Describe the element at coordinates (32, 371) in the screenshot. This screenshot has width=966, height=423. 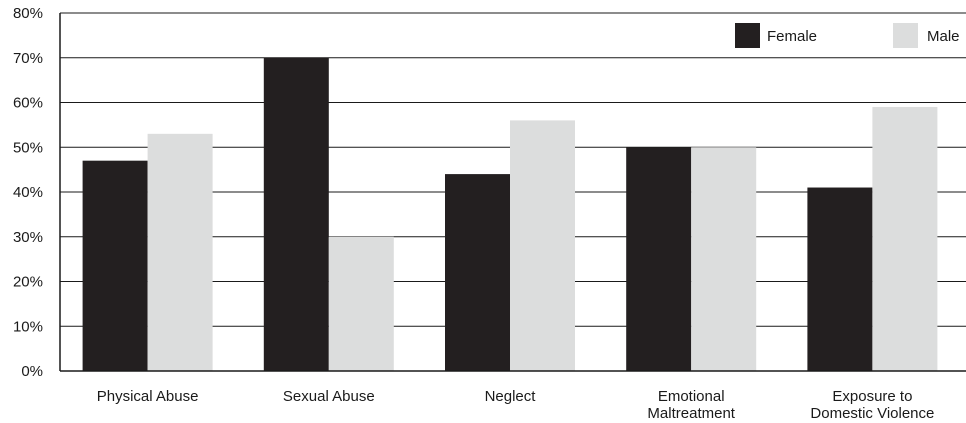
I see `y-tick-label: 0%` at that location.